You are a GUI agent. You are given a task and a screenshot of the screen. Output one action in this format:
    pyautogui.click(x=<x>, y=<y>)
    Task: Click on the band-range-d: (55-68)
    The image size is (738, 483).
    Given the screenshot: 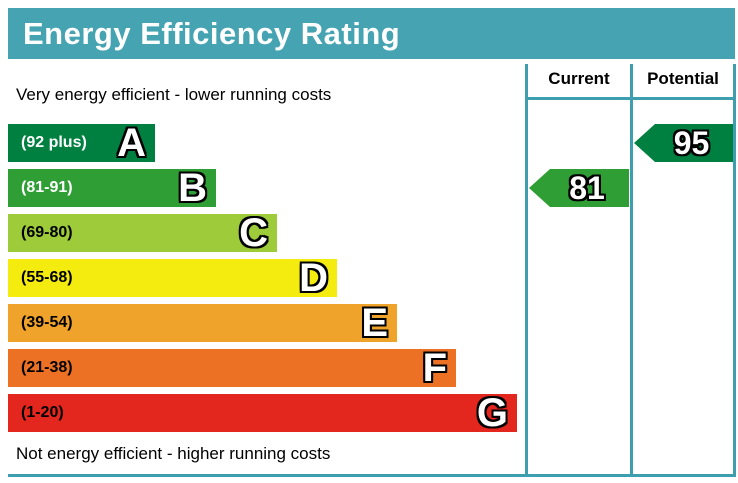 What is the action you would take?
    pyautogui.click(x=47, y=277)
    